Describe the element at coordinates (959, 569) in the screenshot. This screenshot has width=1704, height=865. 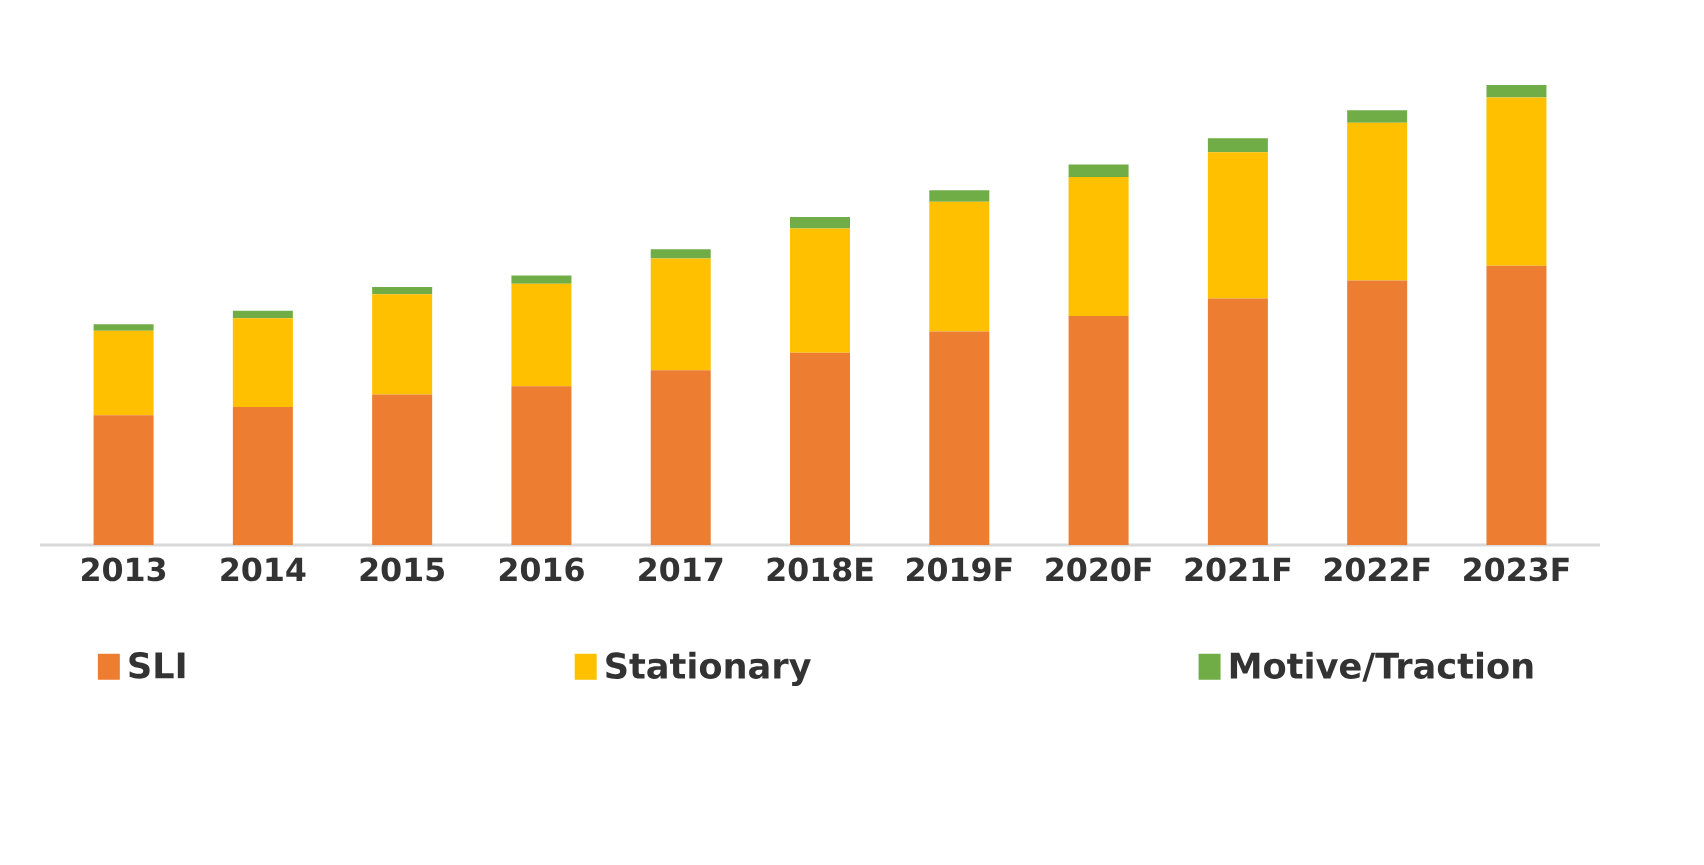
I see `x-tick-label: 2019F` at that location.